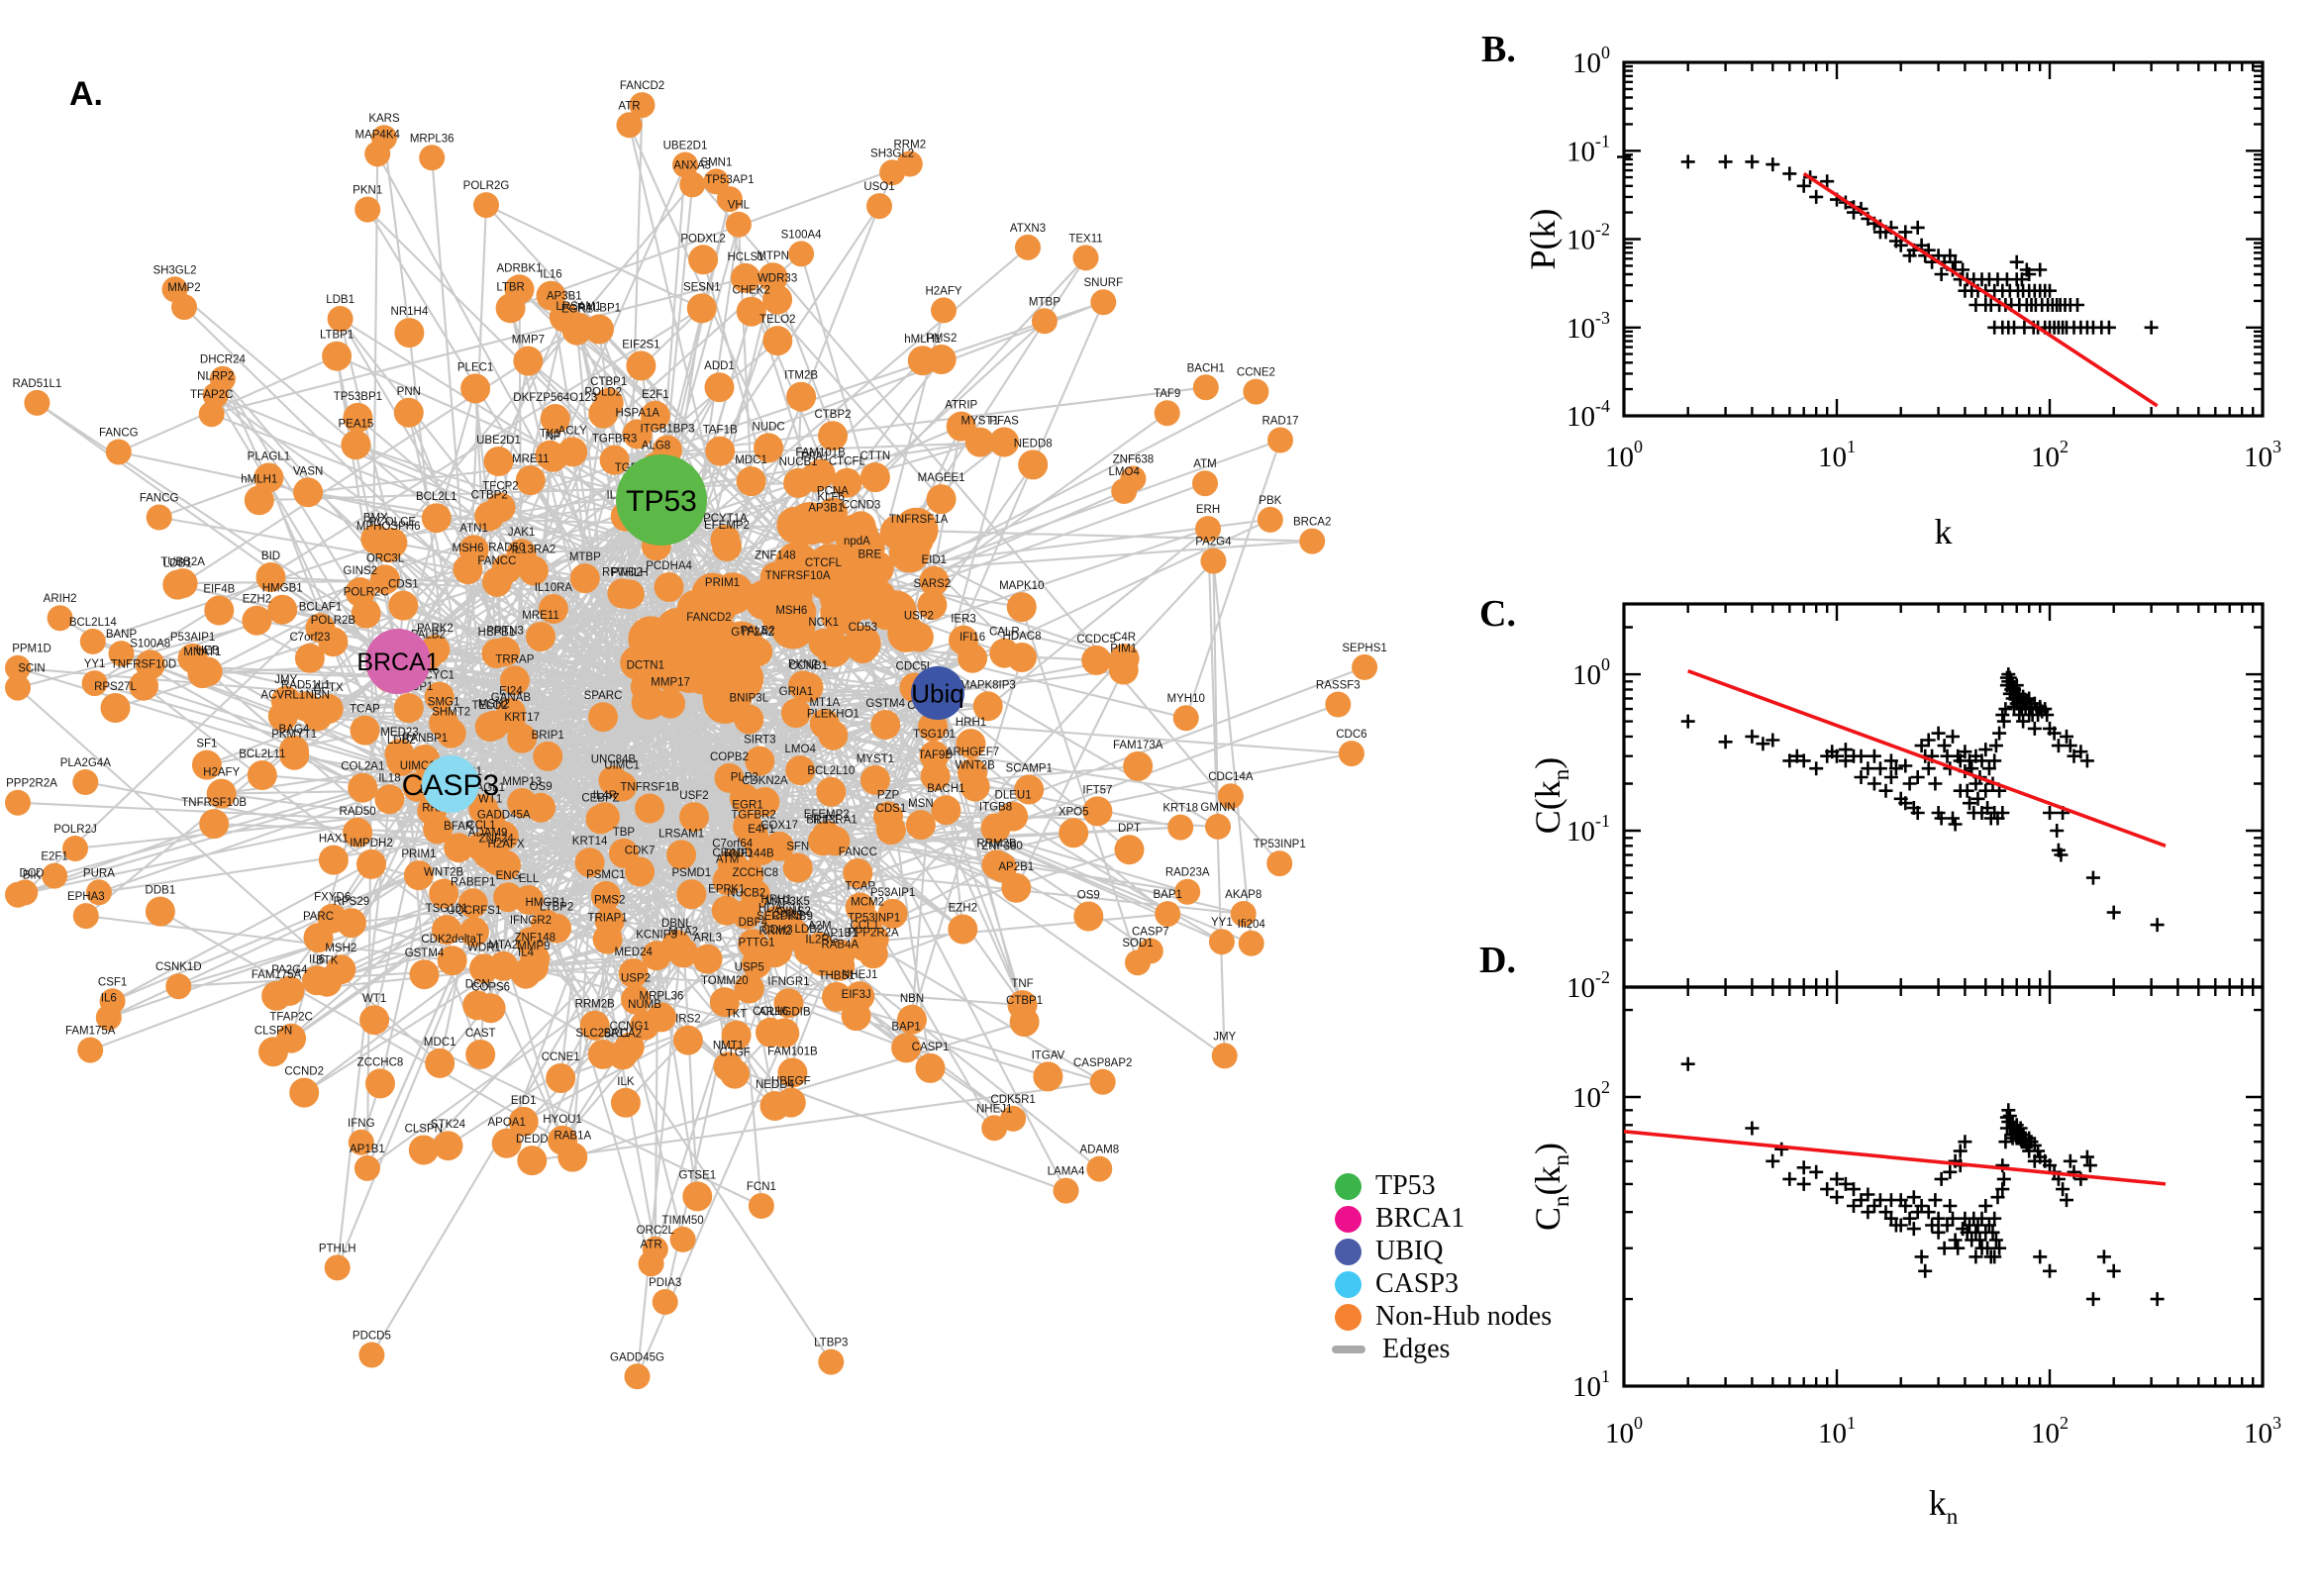  What do you see at coordinates (295, 730) in the screenshot?
I see `node-label: BAG4` at bounding box center [295, 730].